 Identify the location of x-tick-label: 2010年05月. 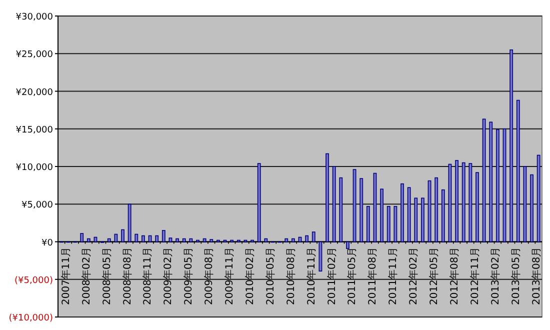
(270, 275).